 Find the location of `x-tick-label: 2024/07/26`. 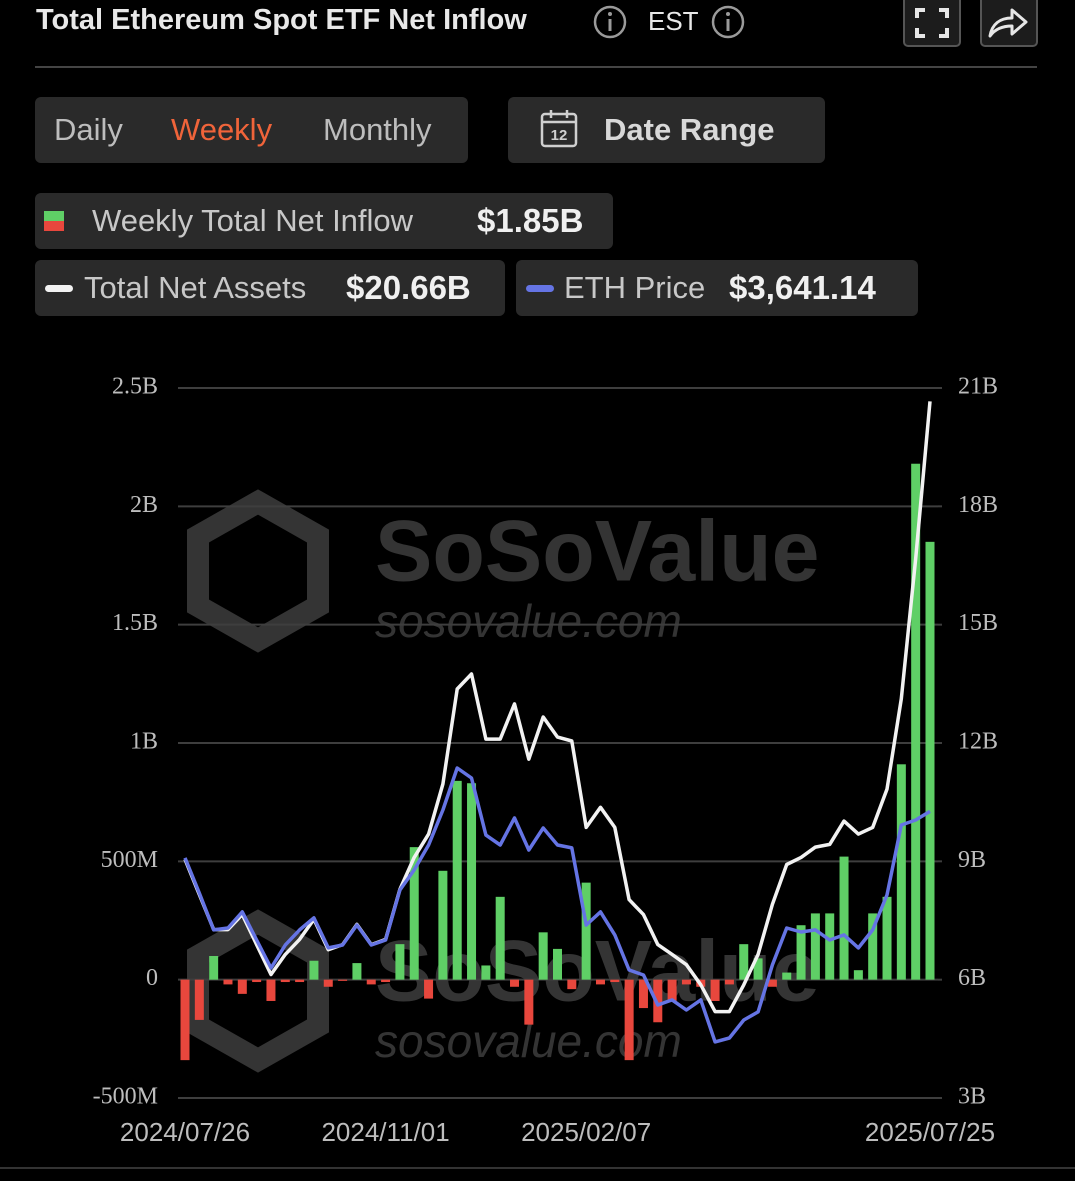

x-tick-label: 2024/07/26 is located at coordinates (185, 1132).